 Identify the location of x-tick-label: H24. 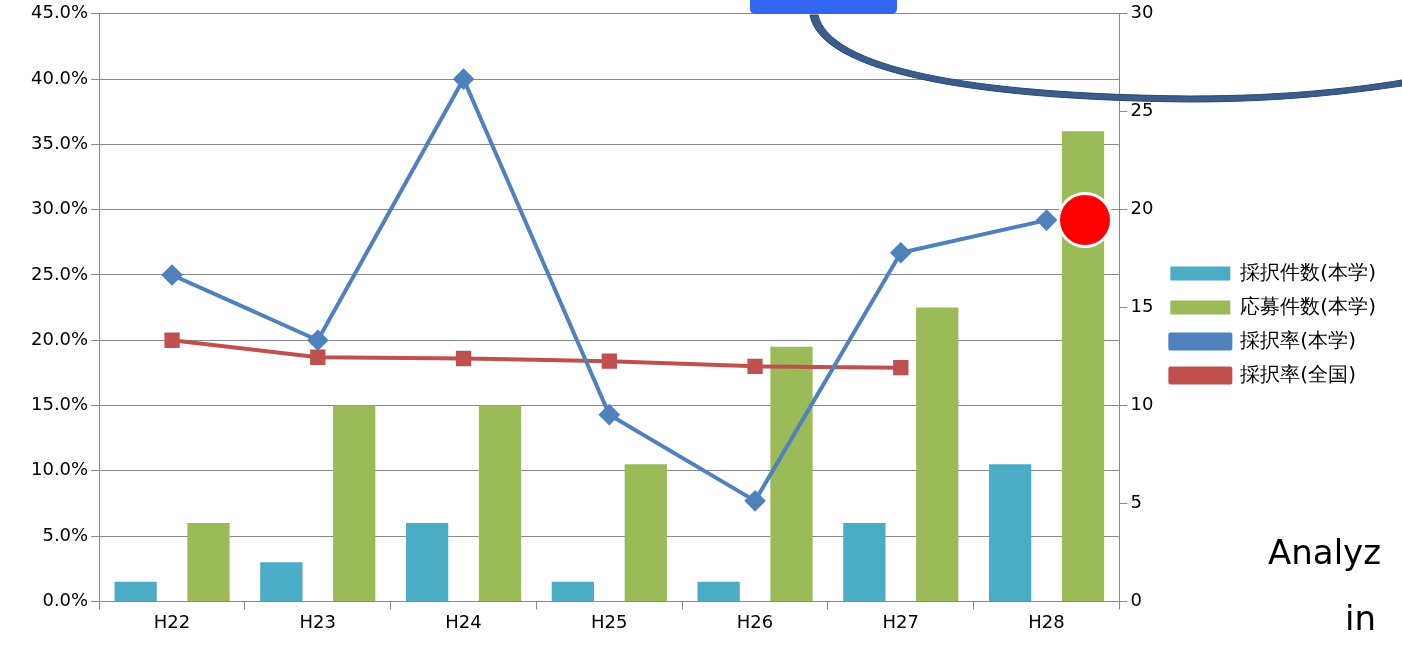
(463, 621).